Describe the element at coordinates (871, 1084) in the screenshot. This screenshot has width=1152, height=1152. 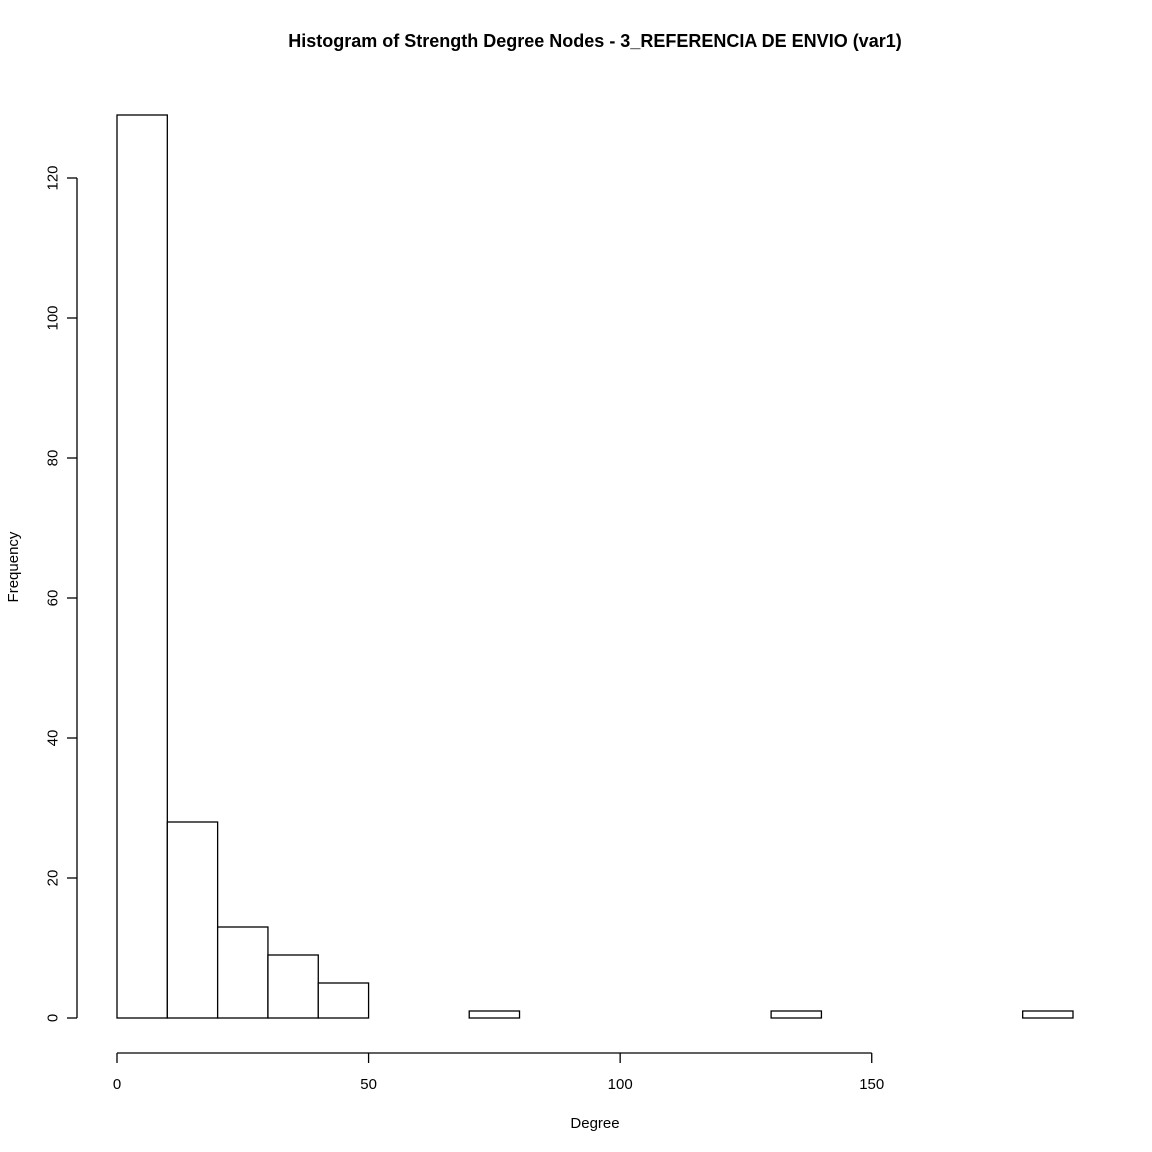
I see `x-tick-label: 150` at that location.